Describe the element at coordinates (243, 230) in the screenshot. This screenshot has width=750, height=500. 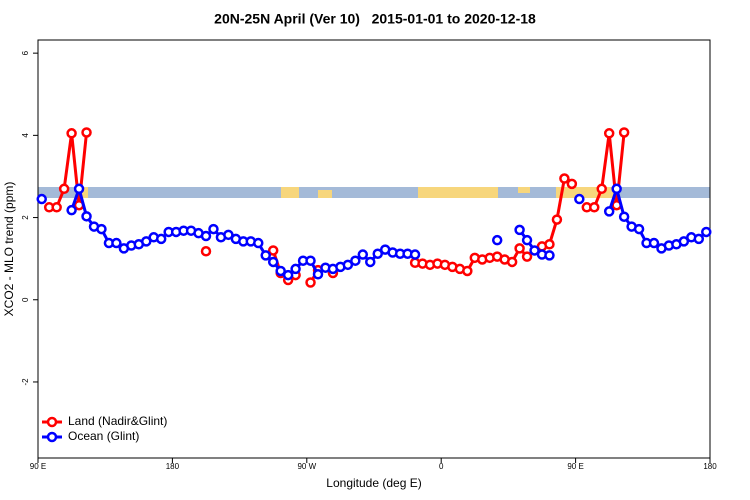
I see `series-line` at that location.